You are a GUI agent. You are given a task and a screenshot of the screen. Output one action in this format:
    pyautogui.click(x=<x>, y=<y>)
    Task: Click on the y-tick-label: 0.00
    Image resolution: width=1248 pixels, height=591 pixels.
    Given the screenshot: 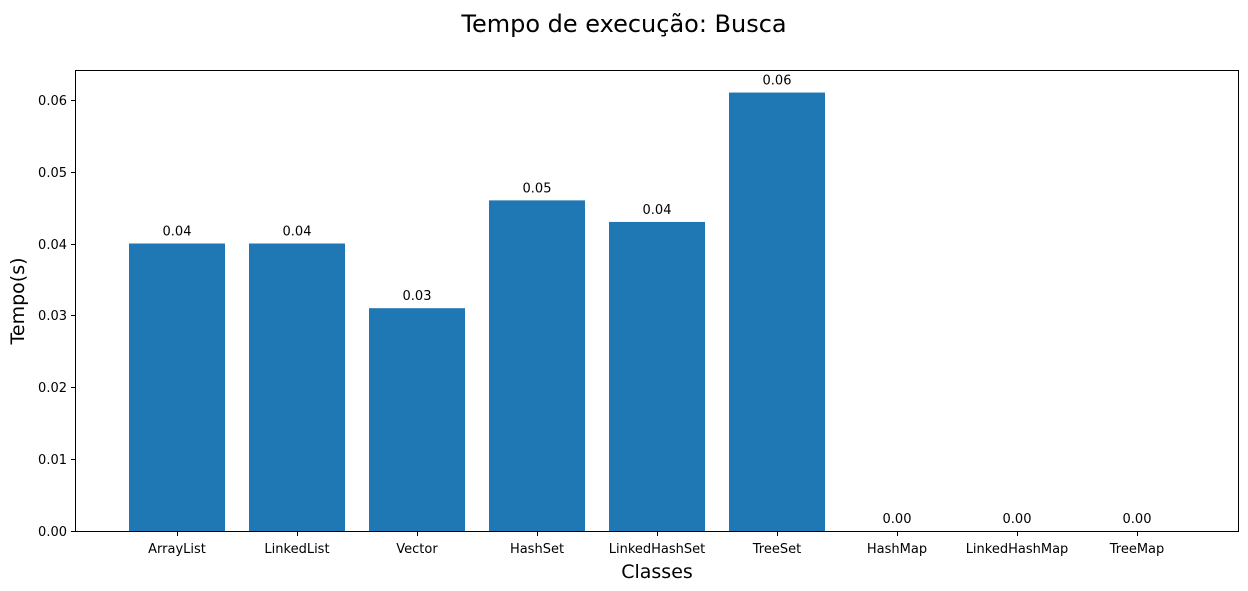 What is the action you would take?
    pyautogui.click(x=52, y=532)
    